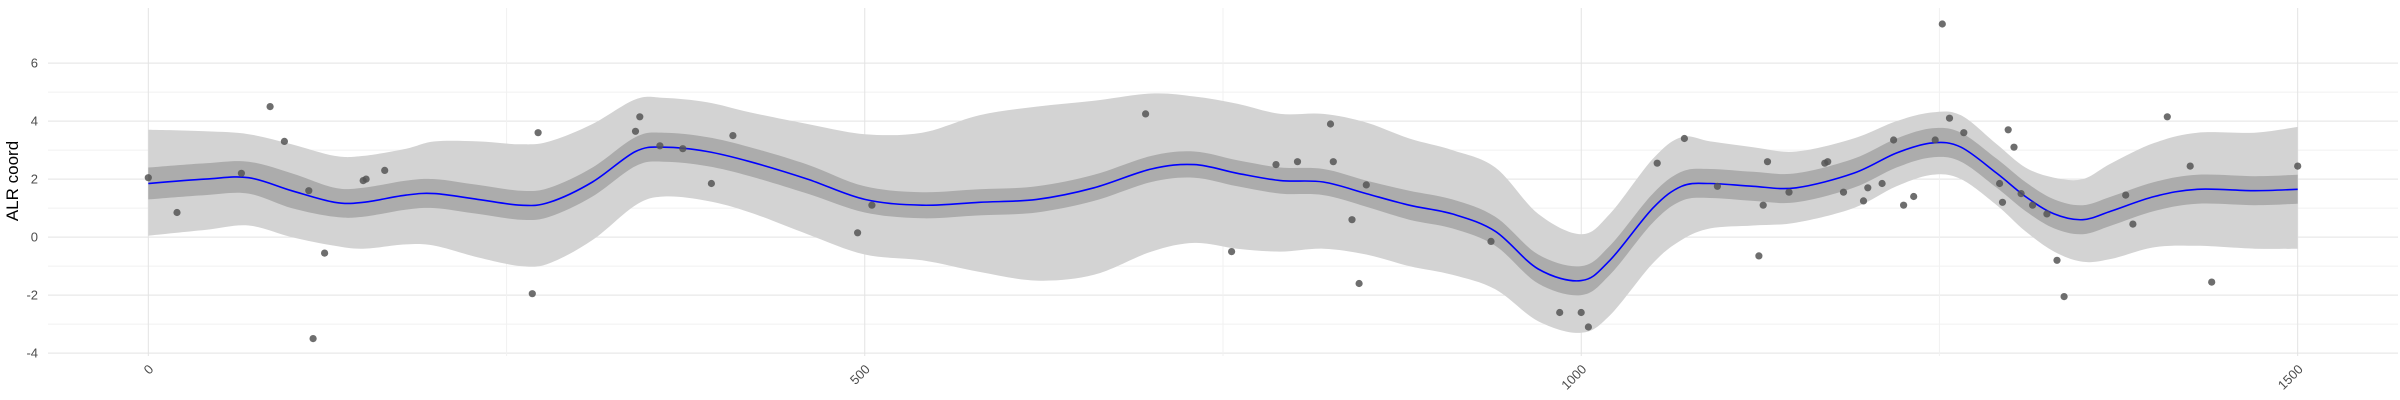  What do you see at coordinates (860, 375) in the screenshot?
I see `x-tick-label: 500` at bounding box center [860, 375].